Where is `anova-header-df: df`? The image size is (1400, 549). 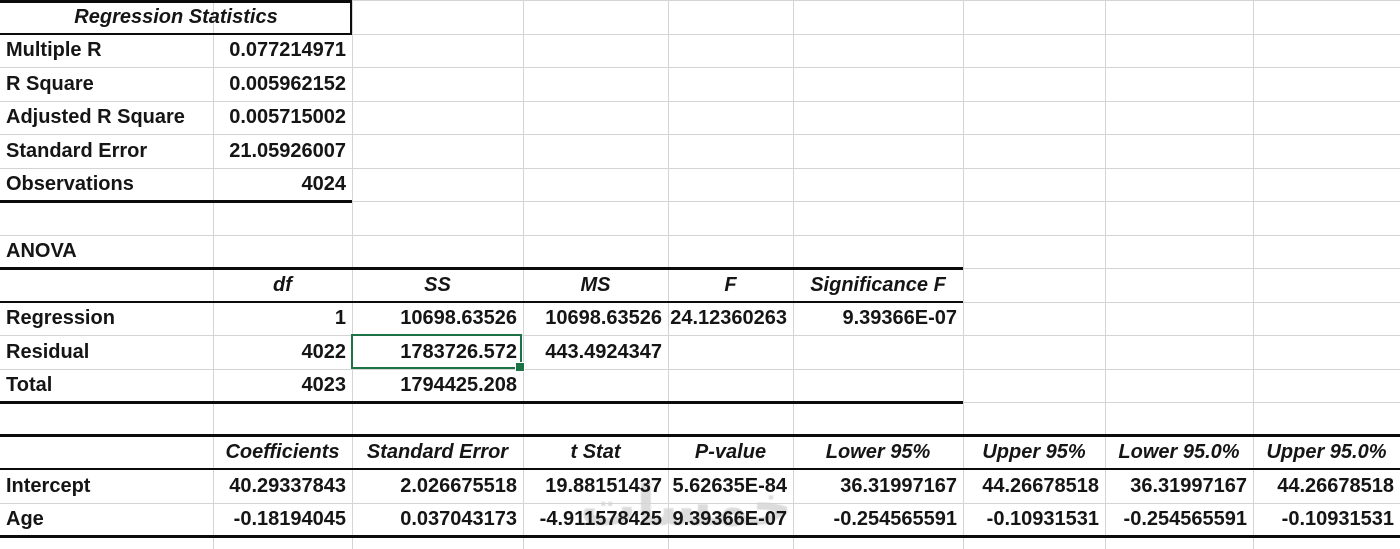
anova-header-df: df is located at coordinates (282, 284).